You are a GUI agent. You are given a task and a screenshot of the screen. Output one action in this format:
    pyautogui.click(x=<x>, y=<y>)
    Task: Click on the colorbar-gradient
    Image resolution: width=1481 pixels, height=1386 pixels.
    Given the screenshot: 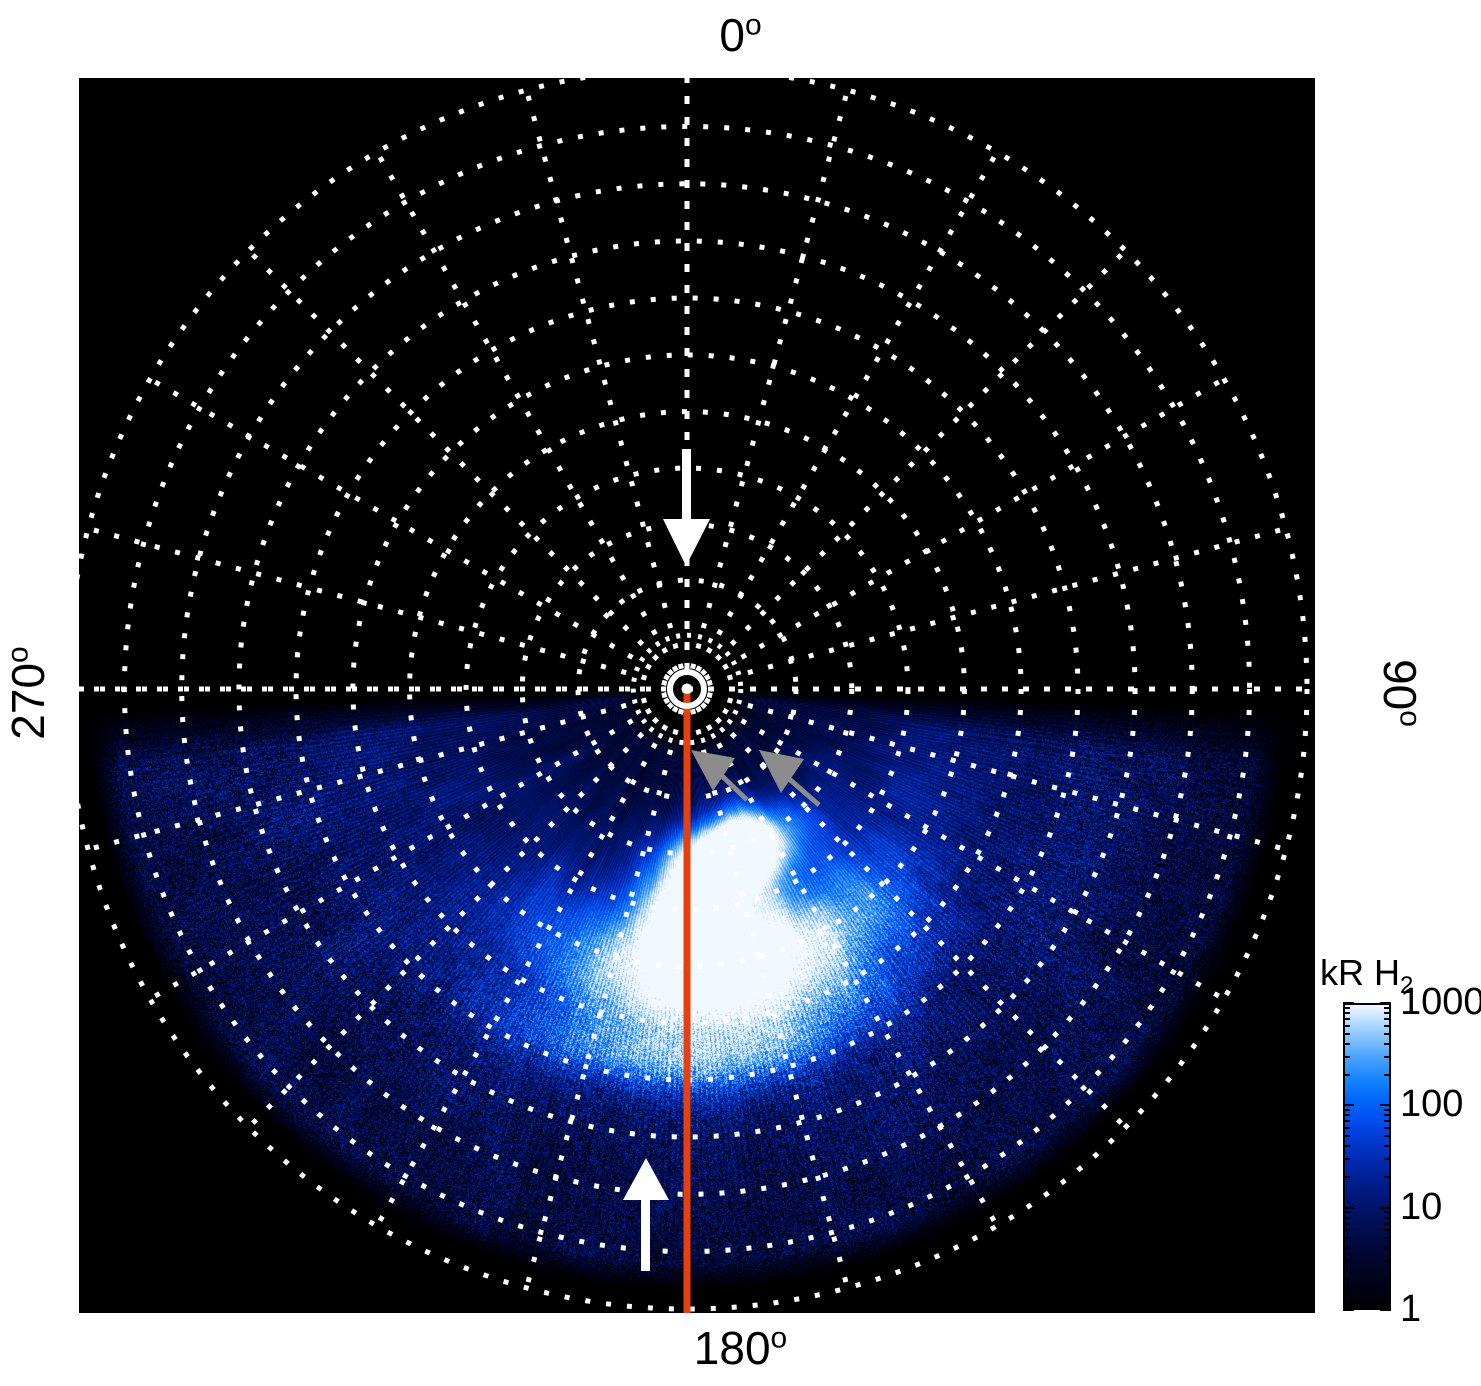 What is the action you would take?
    pyautogui.click(x=1367, y=1156)
    